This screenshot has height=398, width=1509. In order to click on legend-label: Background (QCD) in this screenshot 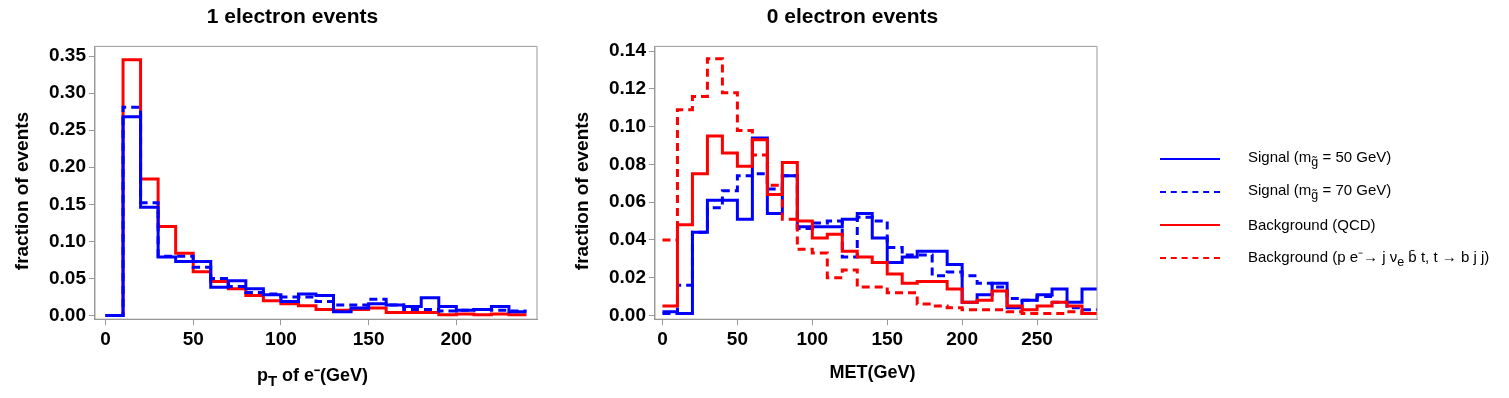, I will do `click(1312, 224)`.